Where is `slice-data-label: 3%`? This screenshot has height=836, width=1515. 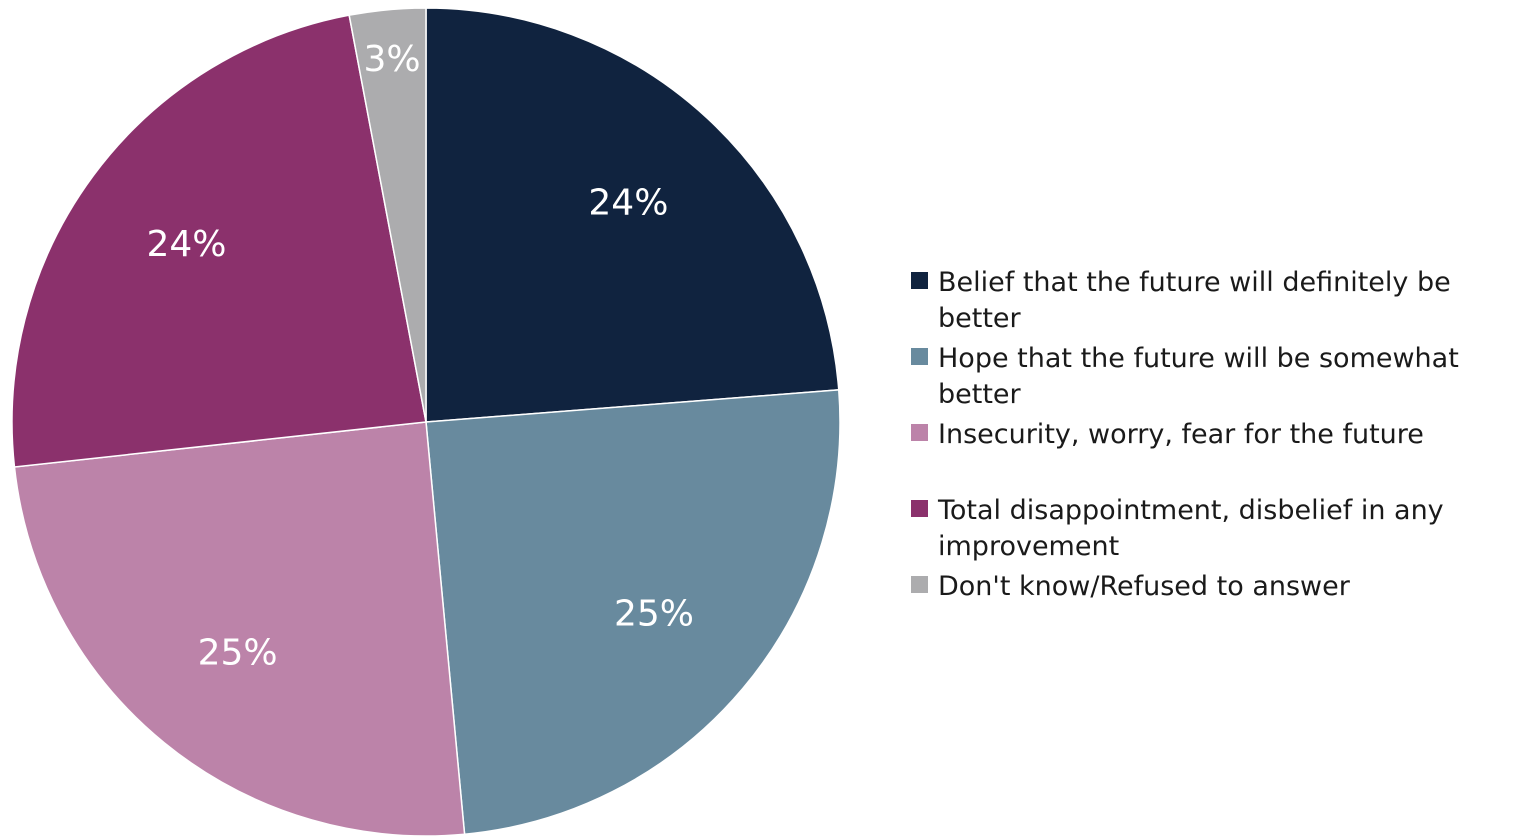
slice-data-label: 3% is located at coordinates (392, 59).